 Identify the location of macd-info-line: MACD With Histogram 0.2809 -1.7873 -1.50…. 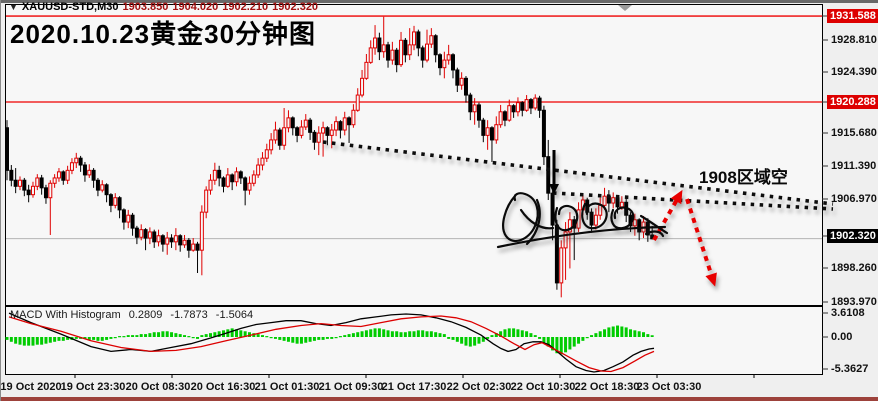
(134, 315).